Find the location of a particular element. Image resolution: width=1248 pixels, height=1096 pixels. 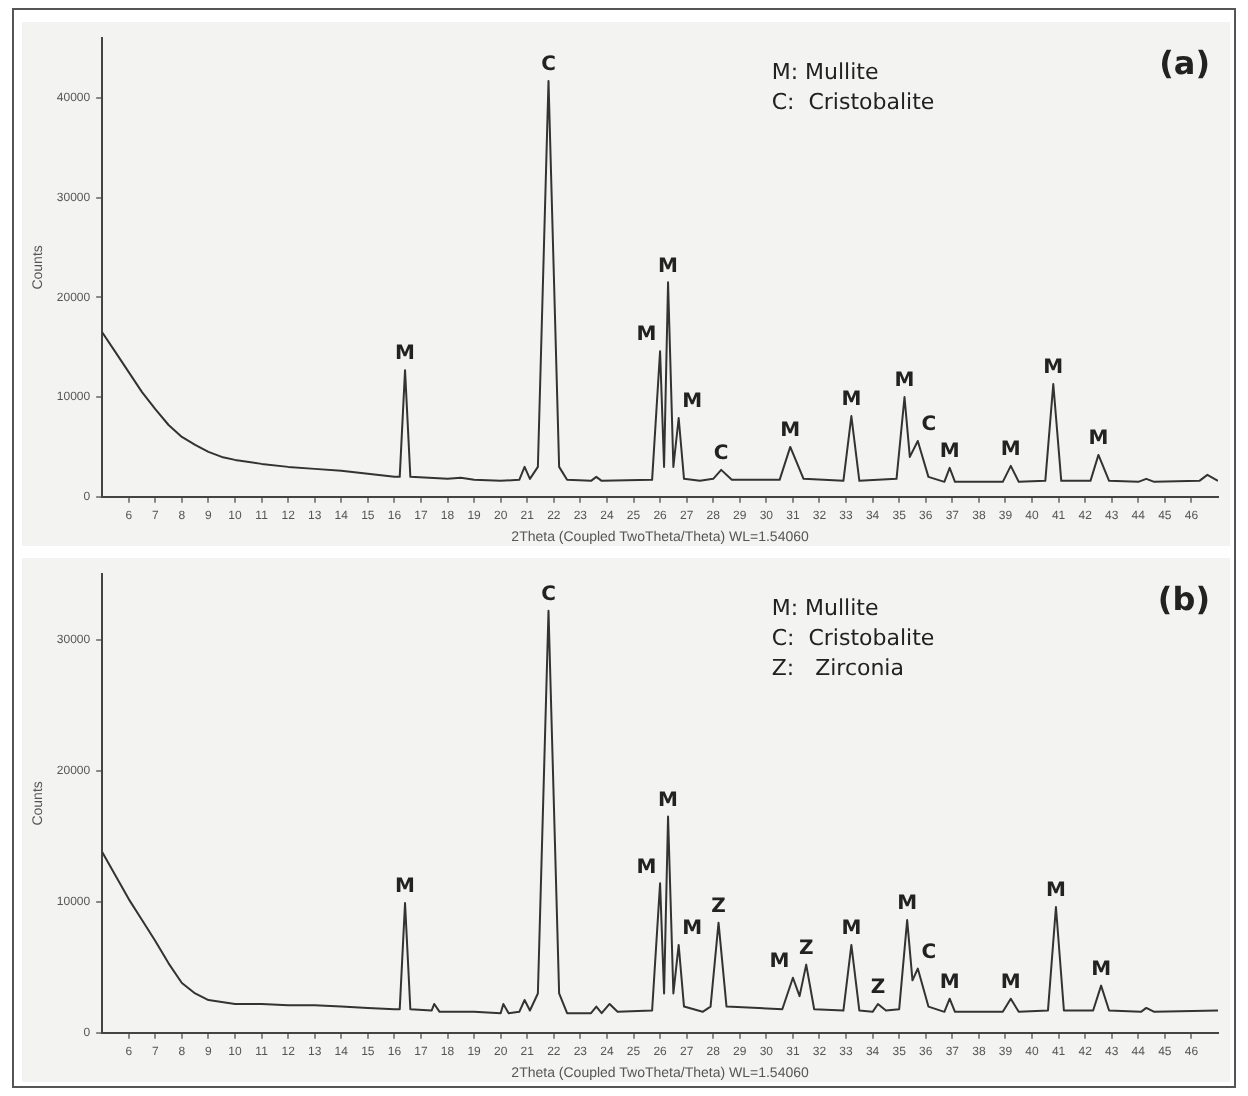

annotation: Z: Zirconia is located at coordinates (837, 667).